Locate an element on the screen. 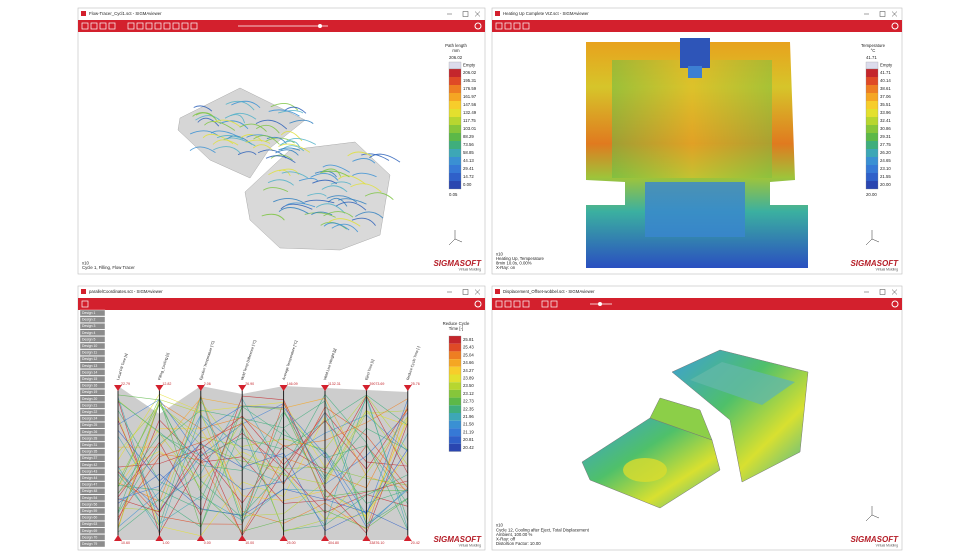 The width and height of the screenshot is (980, 560). design-label: Design 70 is located at coordinates (89, 537).